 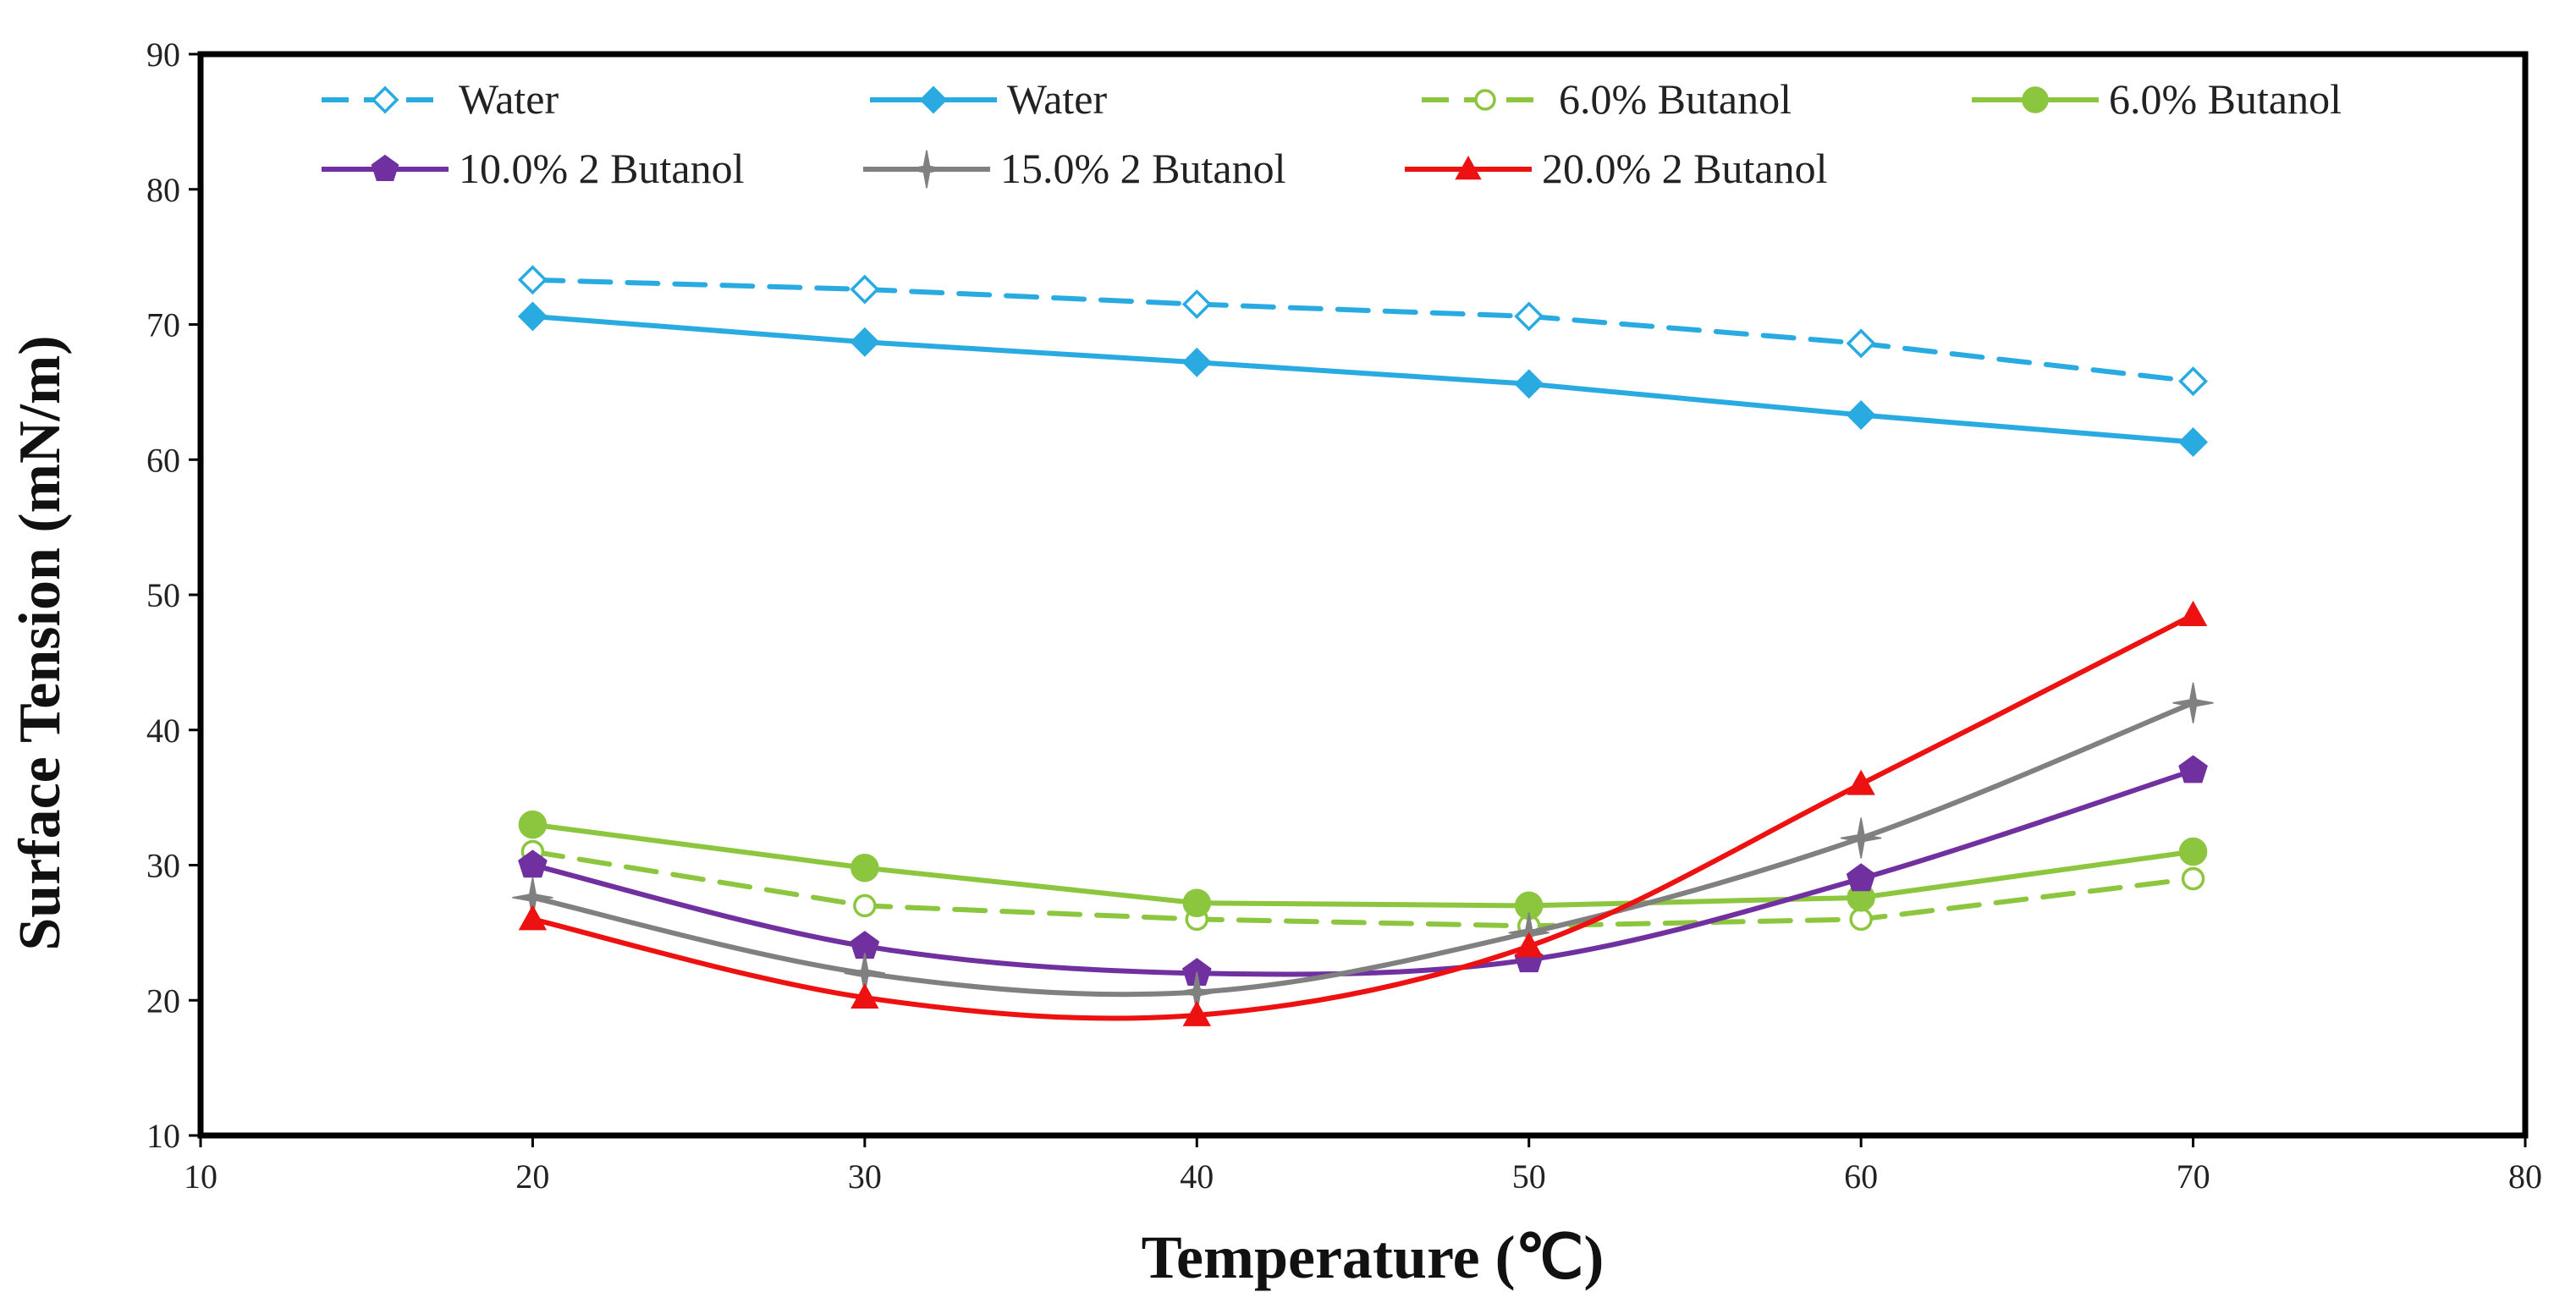 I want to click on legend-entry: 10.0% 2 Butanol, so click(x=533, y=168).